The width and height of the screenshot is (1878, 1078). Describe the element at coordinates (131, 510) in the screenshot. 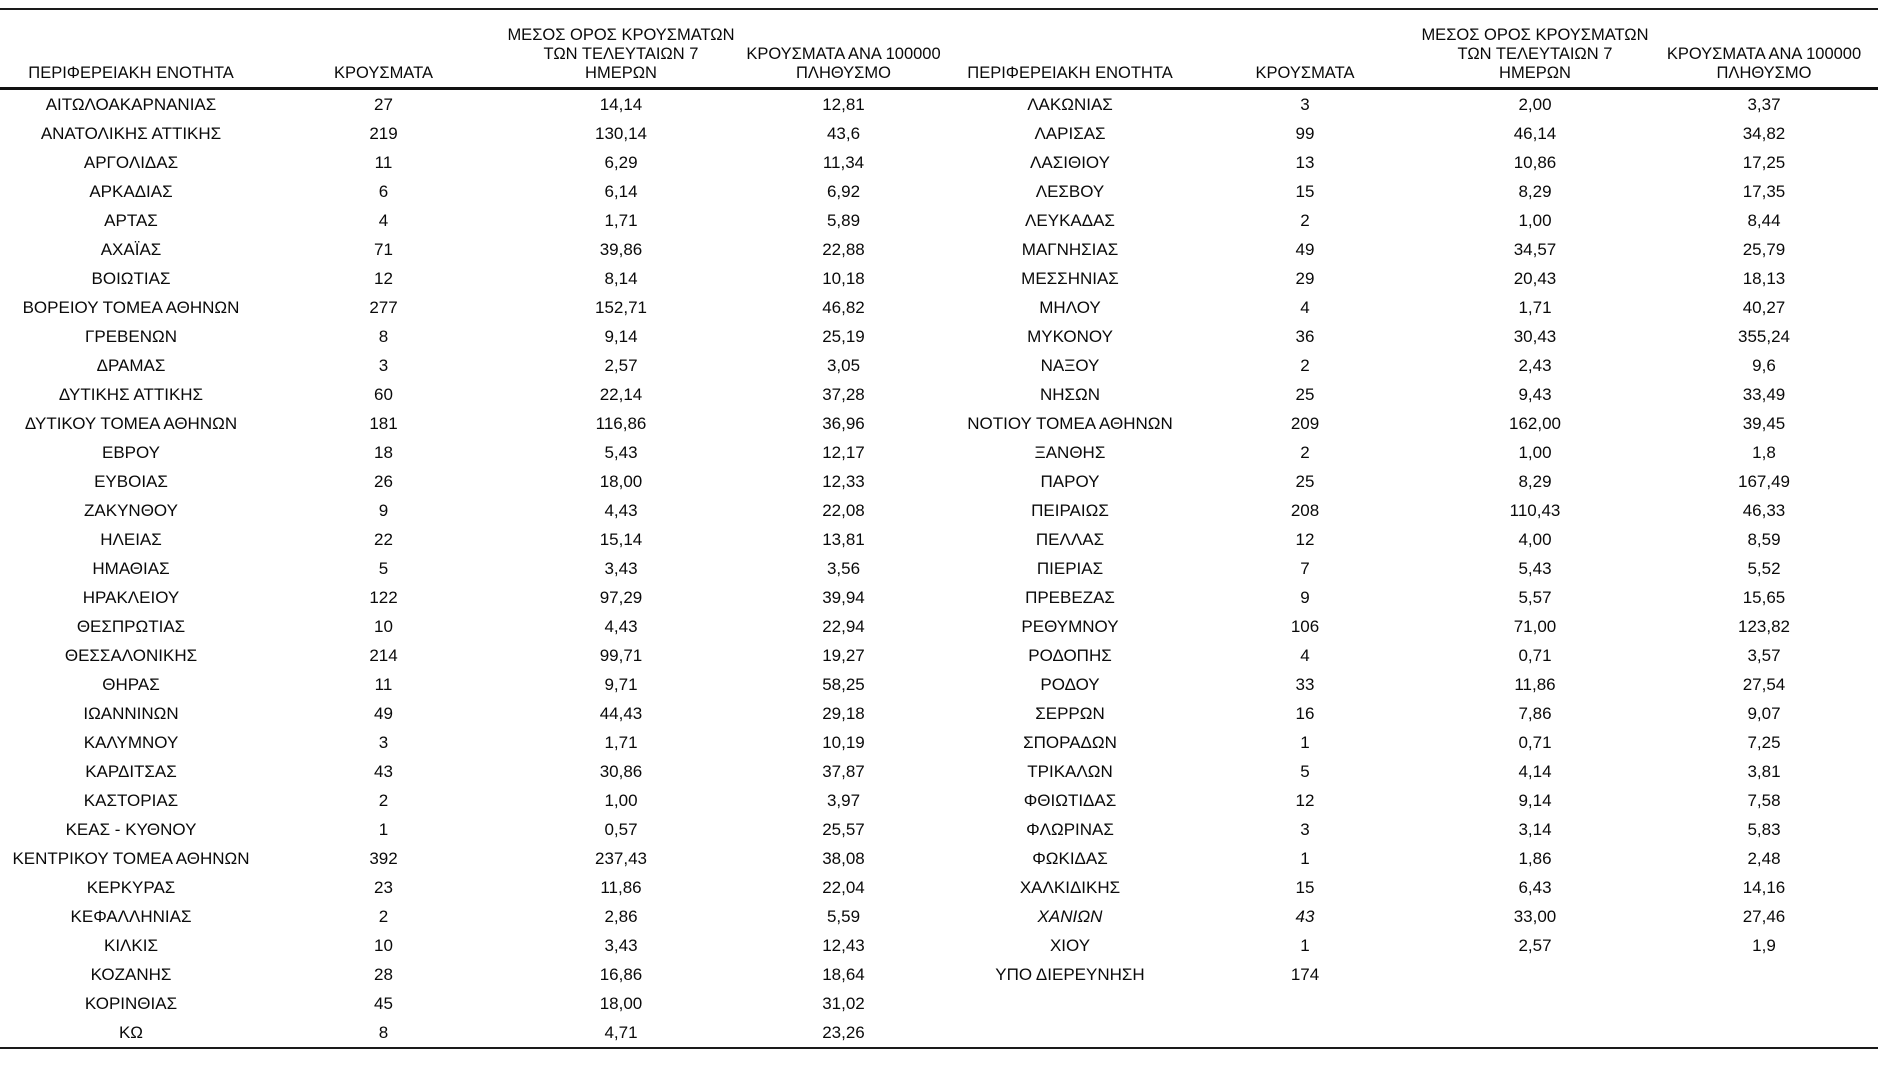

I see `region-cell: ΖΑΚΥΝΘΟΥ` at that location.